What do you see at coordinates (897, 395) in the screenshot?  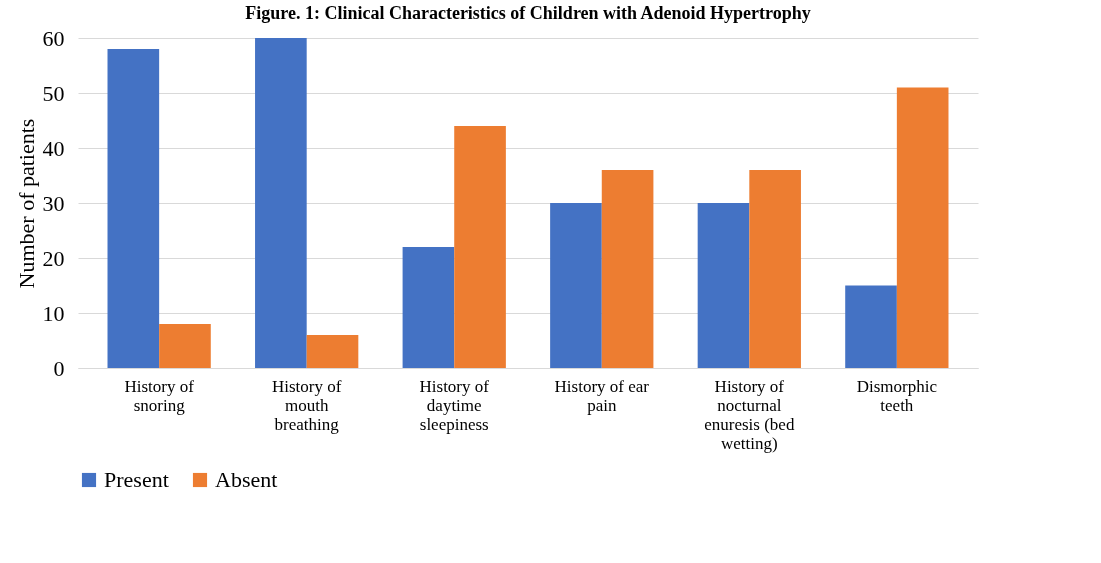 I see `x-tick-label: Dismorphic teeth` at bounding box center [897, 395].